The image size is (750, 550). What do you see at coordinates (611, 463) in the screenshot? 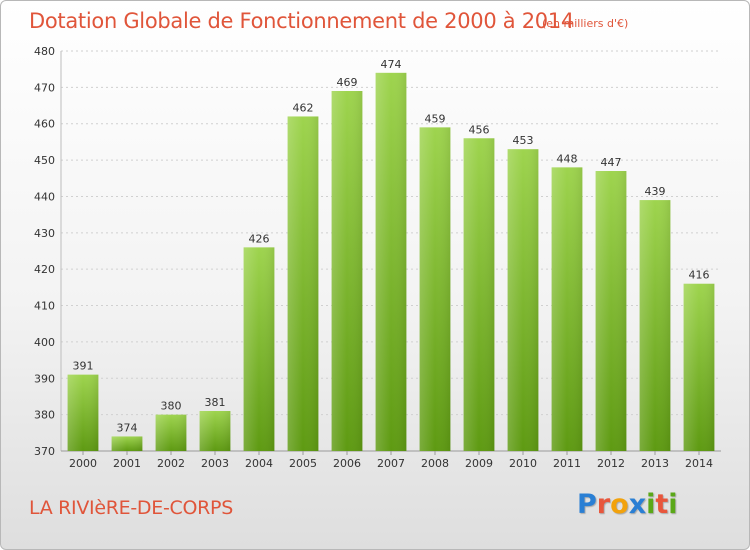
I see `x-tick-label: 2012` at bounding box center [611, 463].